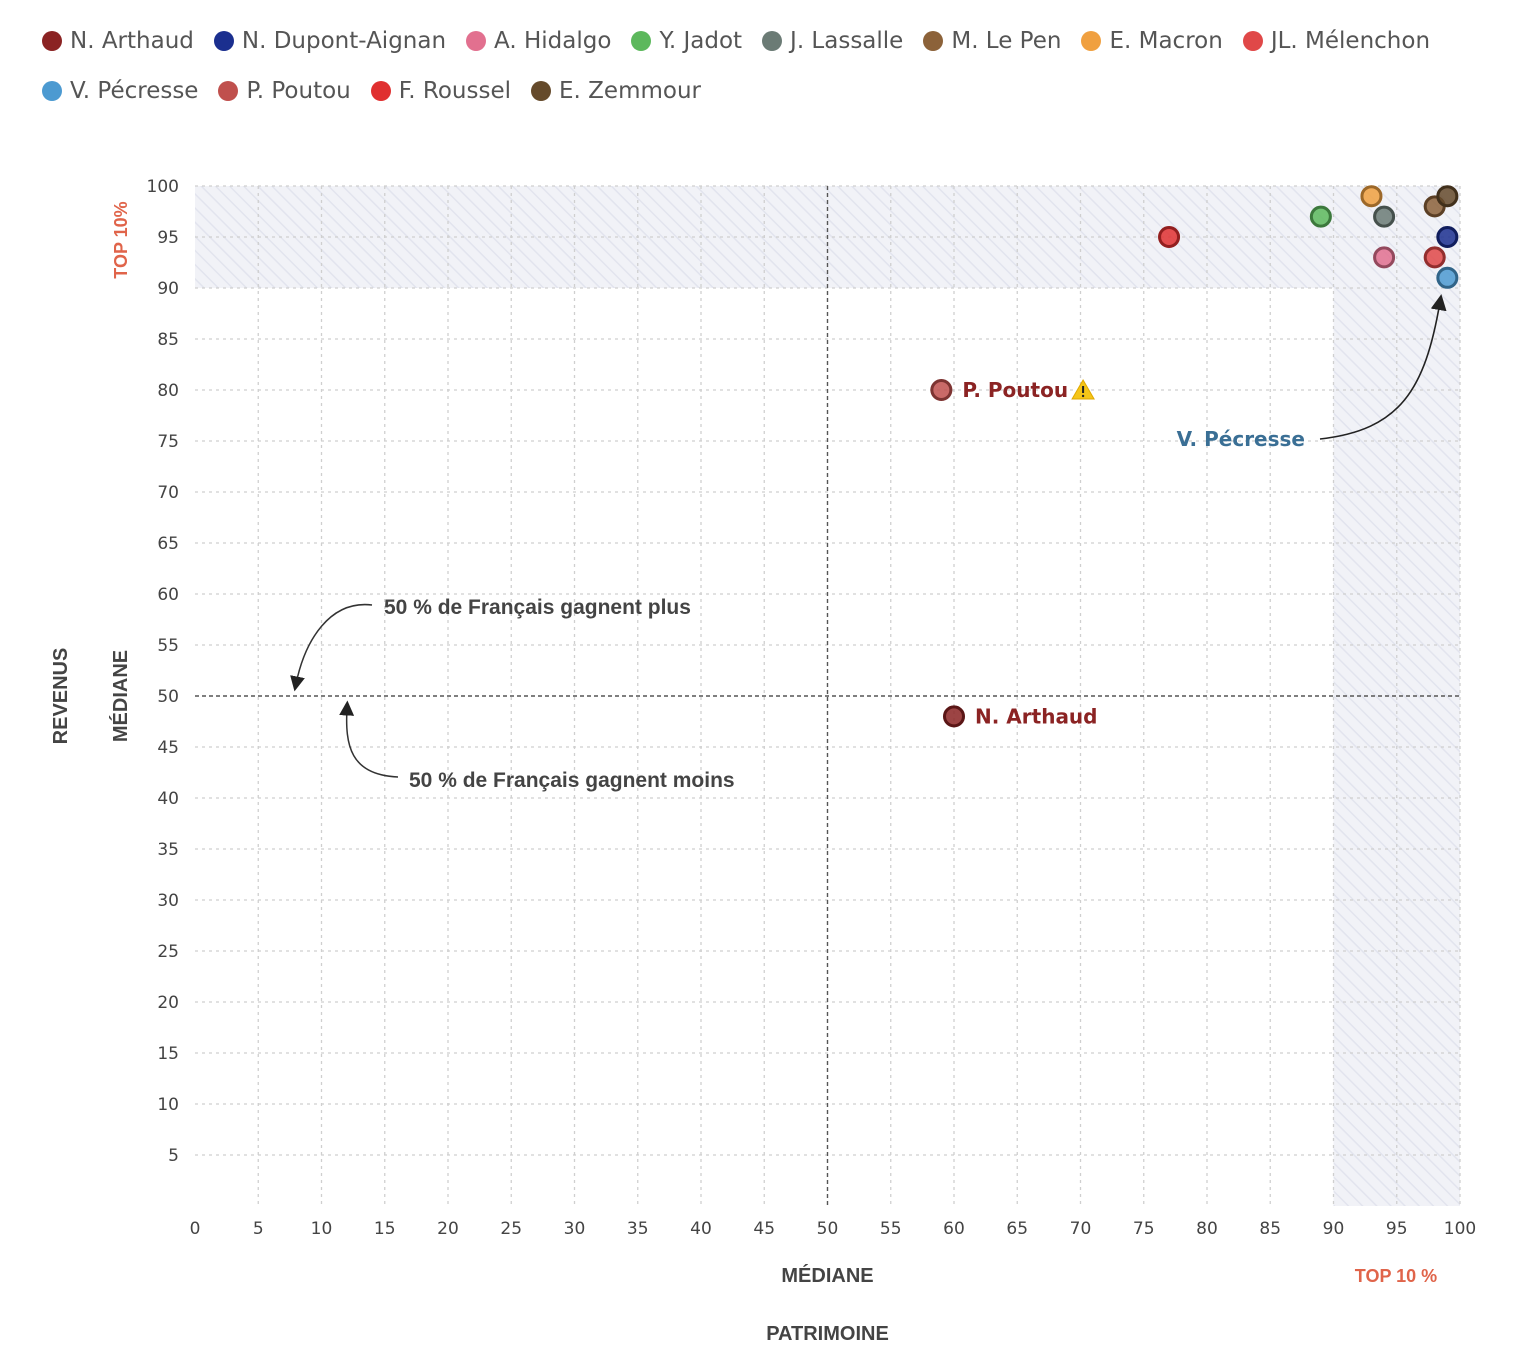 This screenshot has height=1372, width=1534. Describe the element at coordinates (1081, 1229) in the screenshot. I see `x-tick-label: 70` at that location.